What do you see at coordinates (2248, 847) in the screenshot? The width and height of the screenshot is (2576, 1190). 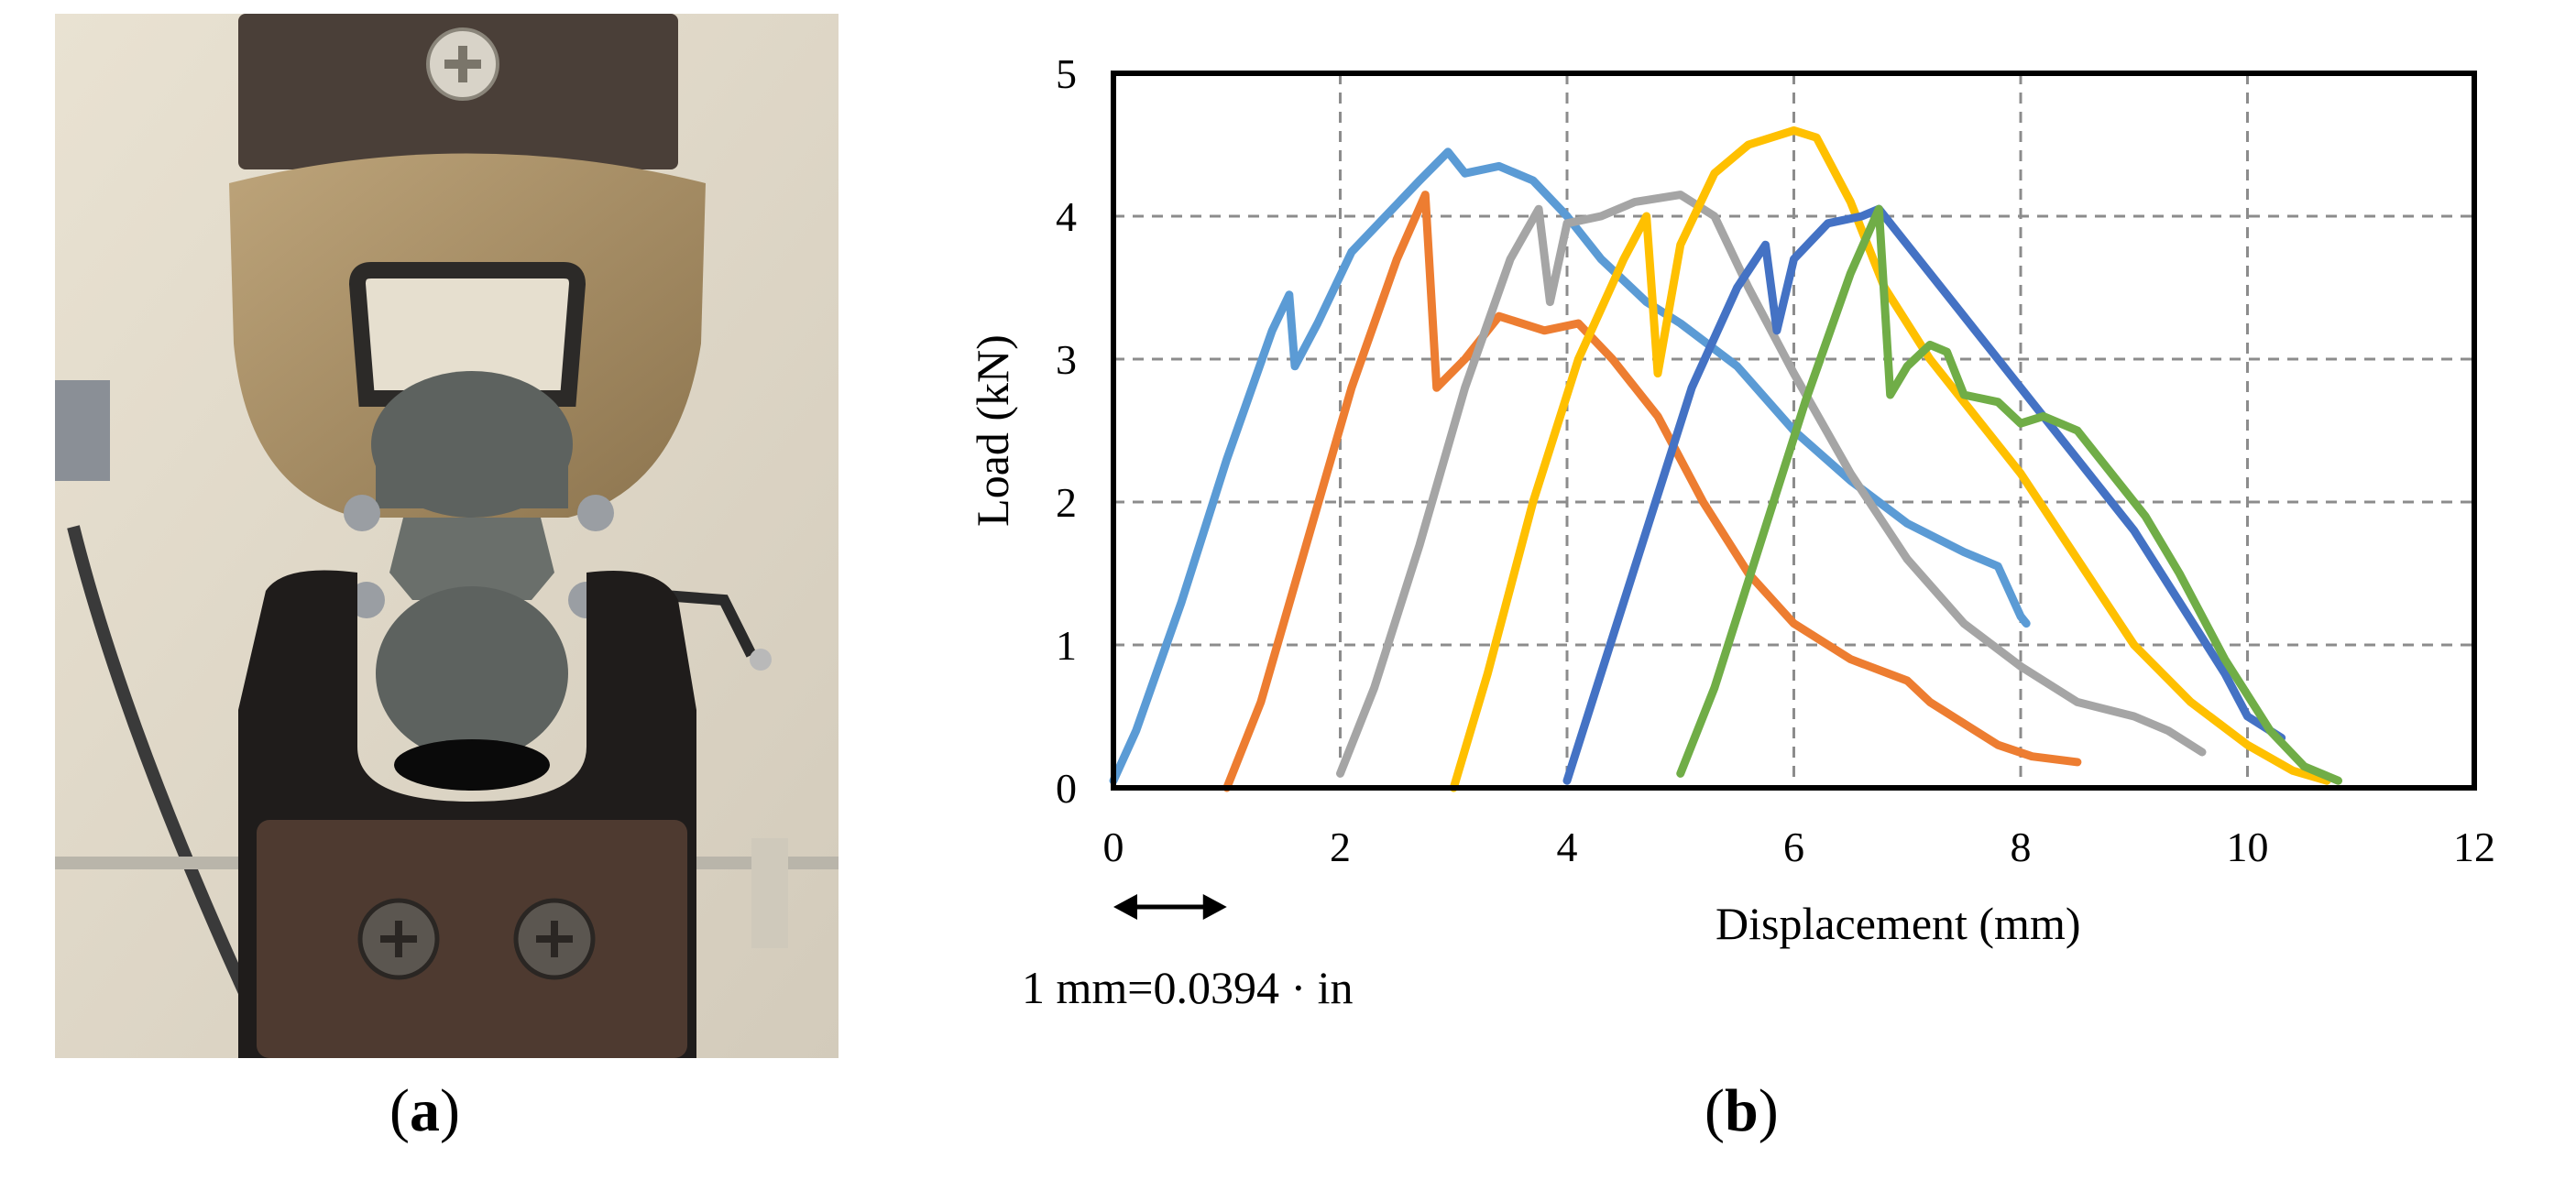 I see `x-tick-label: 10` at bounding box center [2248, 847].